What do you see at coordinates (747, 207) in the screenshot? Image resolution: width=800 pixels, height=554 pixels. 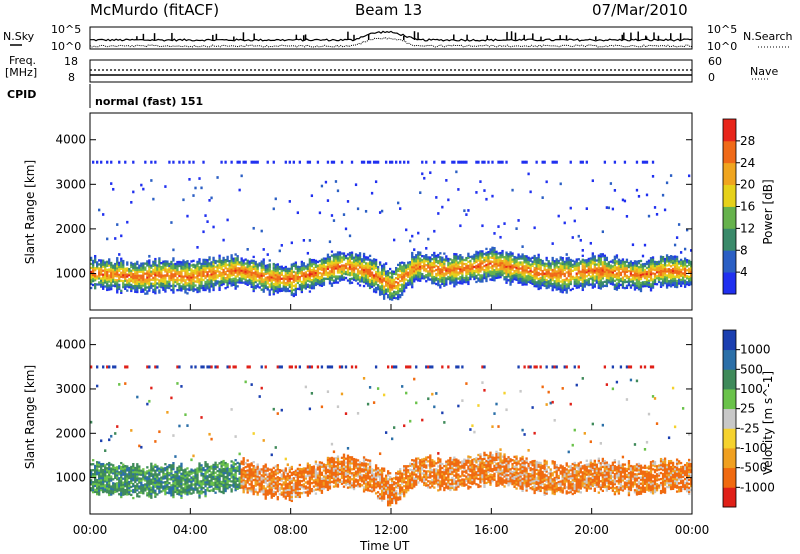 I see `power-colorbar-tick-label: 16` at bounding box center [747, 207].